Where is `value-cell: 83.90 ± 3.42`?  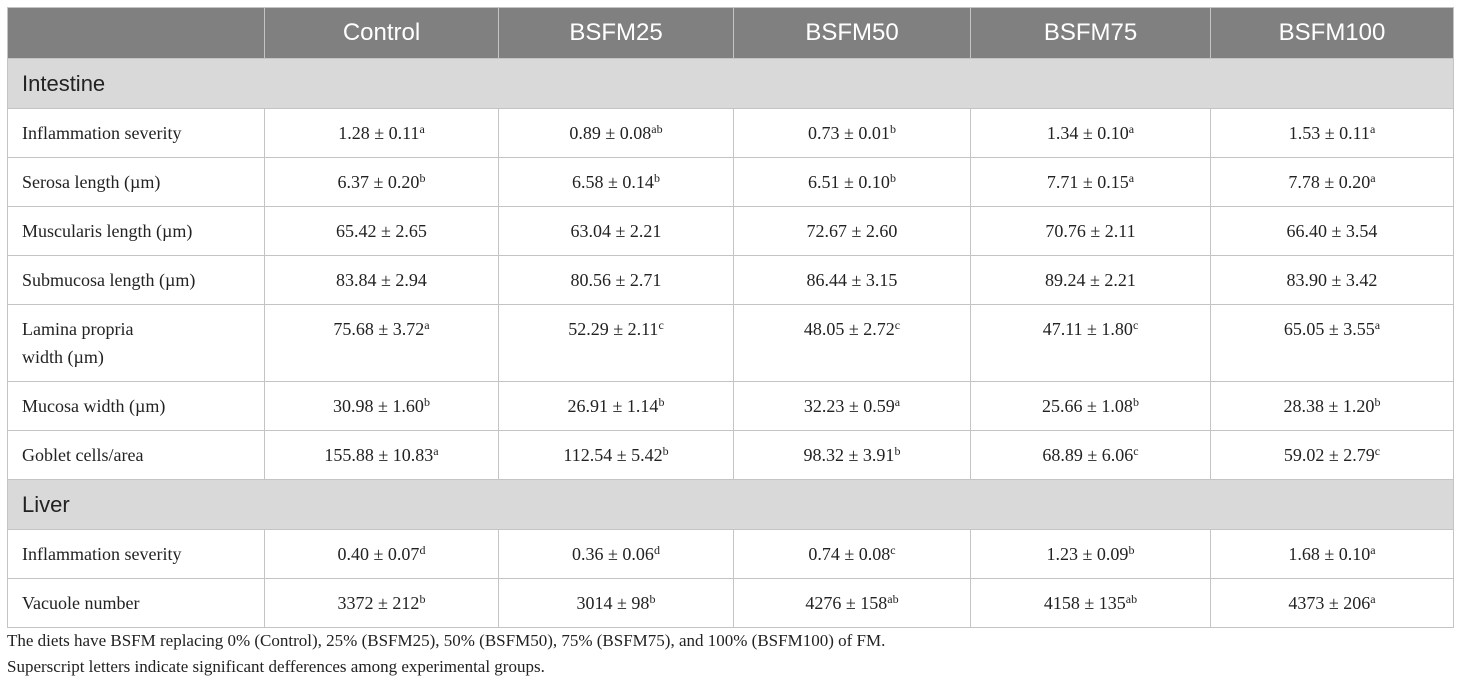 value-cell: 83.90 ± 3.42 is located at coordinates (1332, 280).